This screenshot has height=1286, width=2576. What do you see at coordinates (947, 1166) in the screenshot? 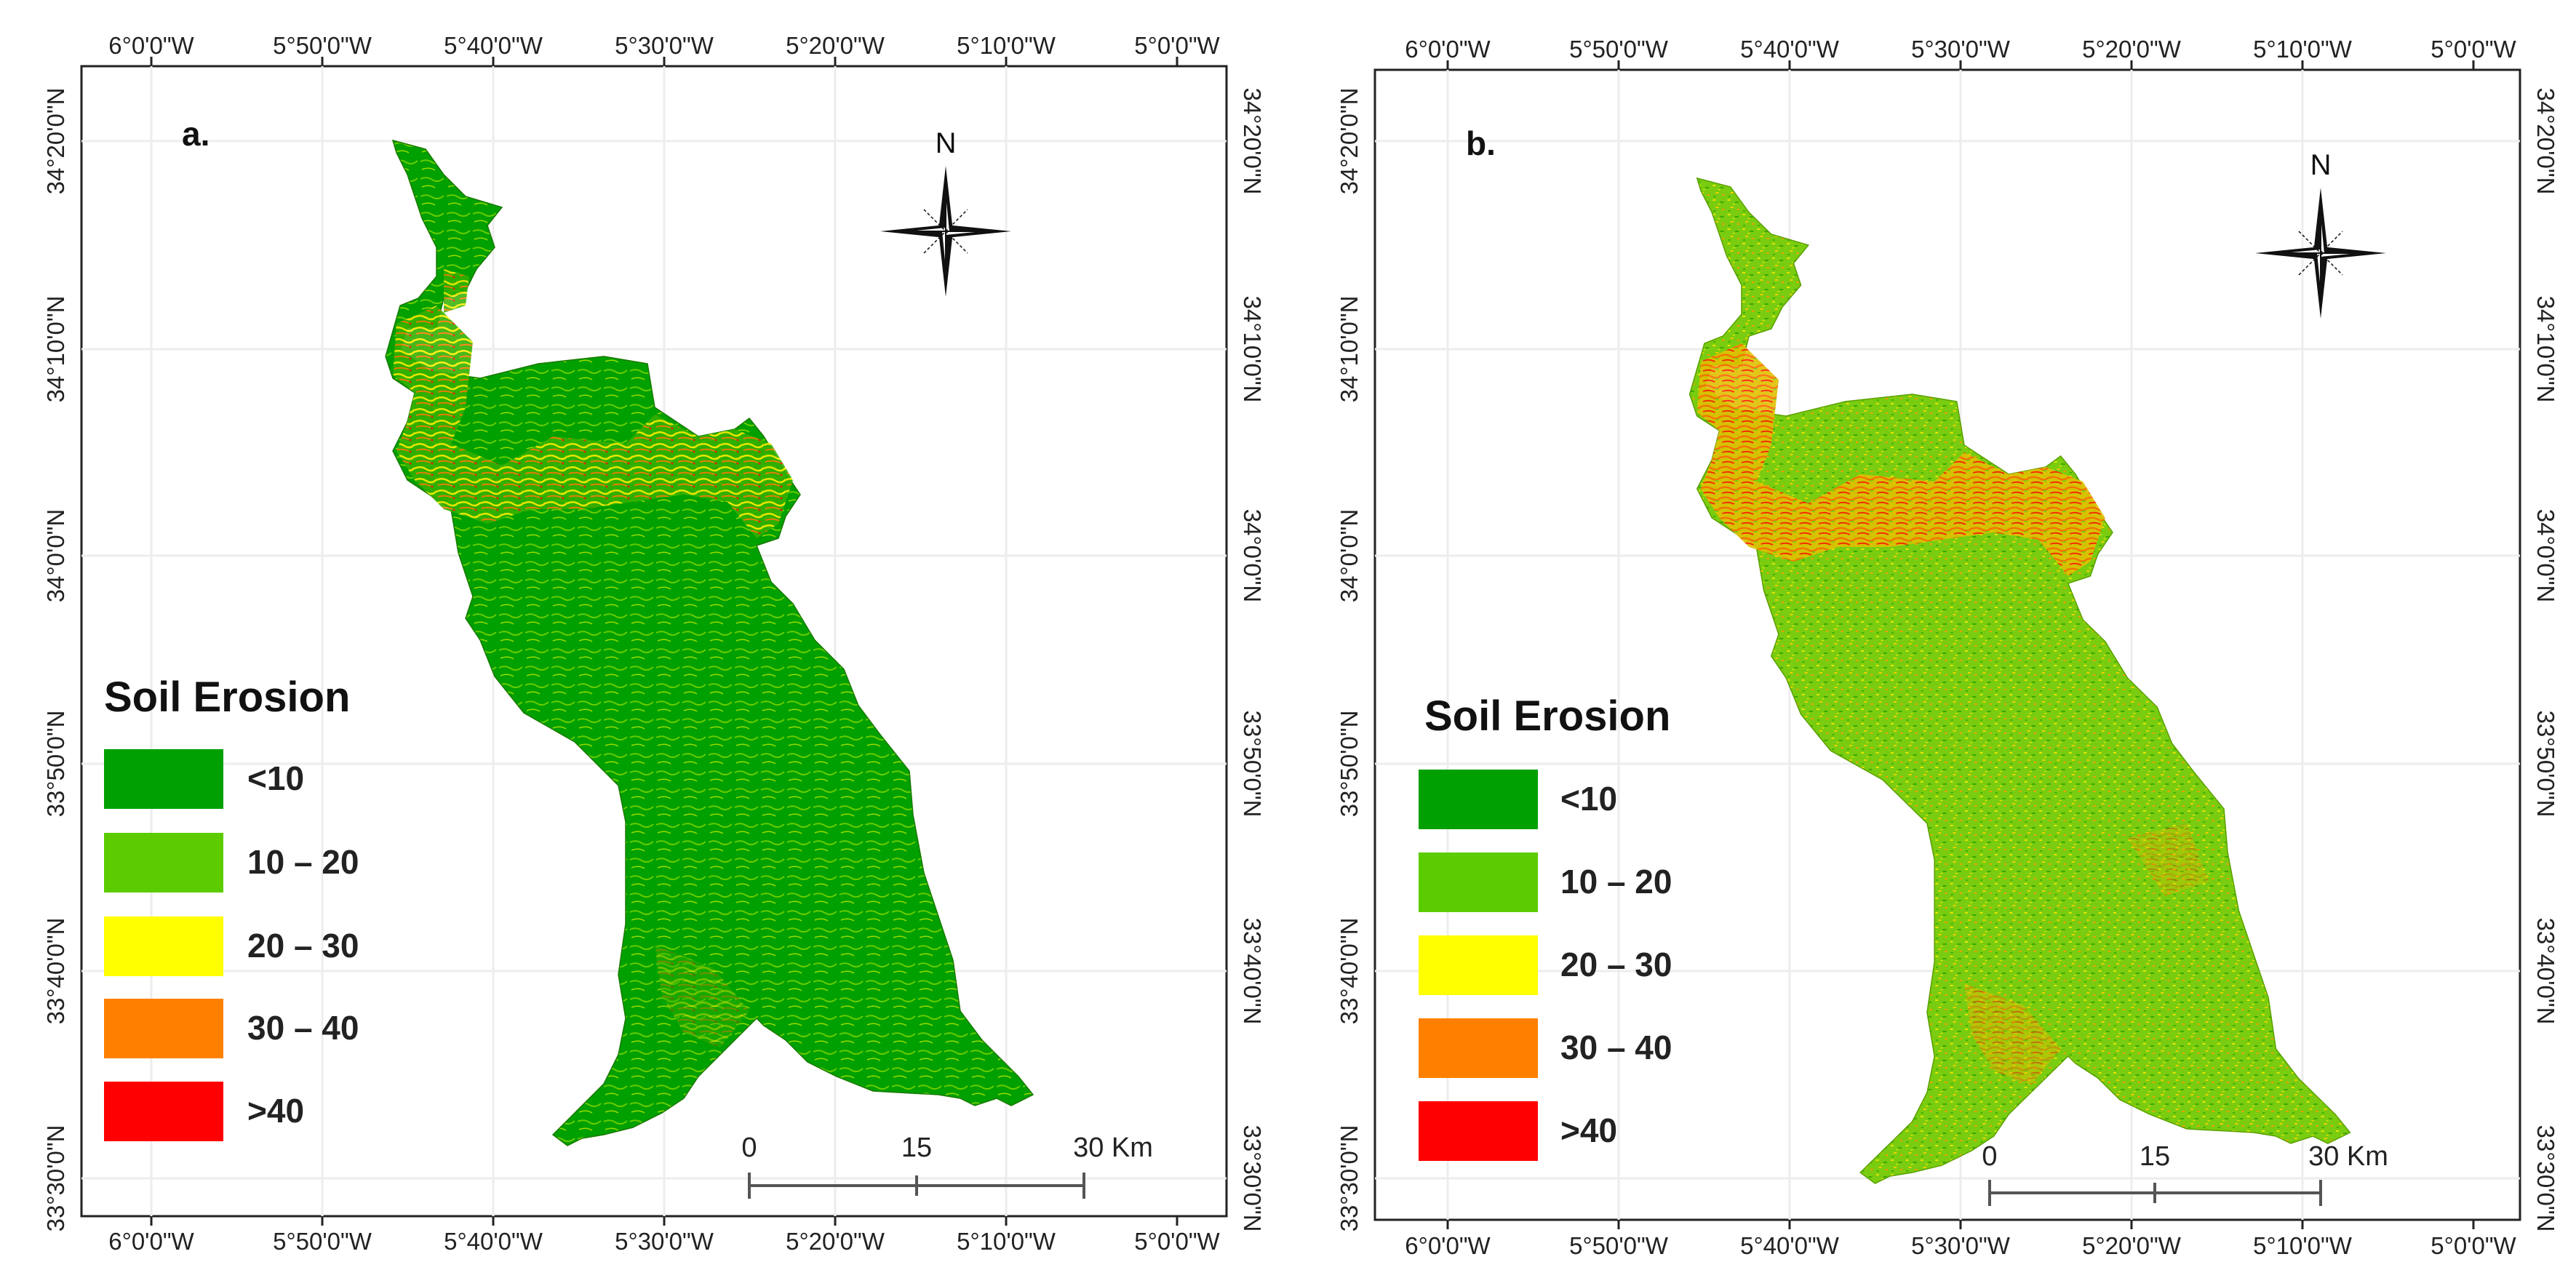
I see `map-a-scale-bar: 0 15 30 Km` at bounding box center [947, 1166].